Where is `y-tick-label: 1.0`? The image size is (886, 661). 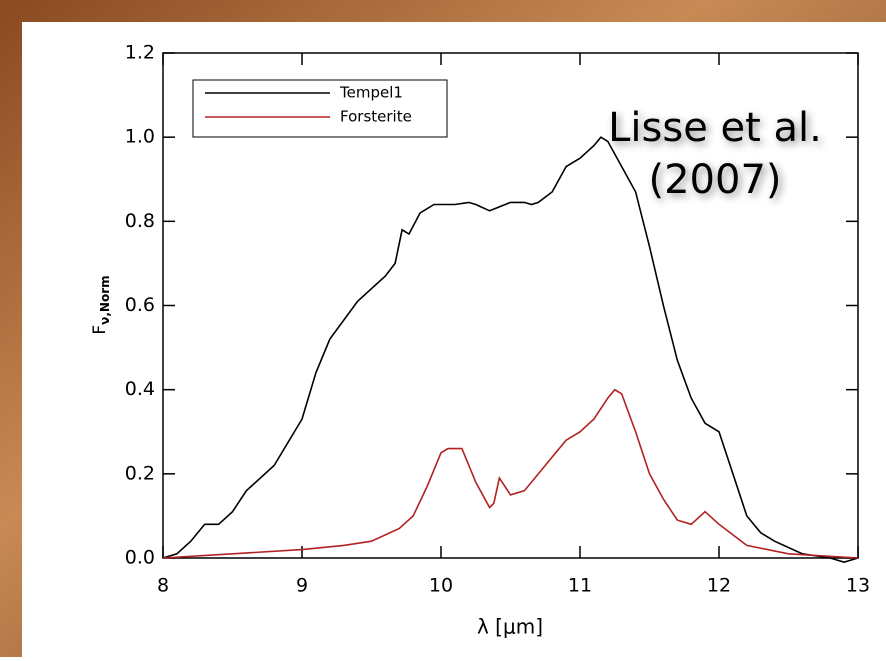 y-tick-label: 1.0 is located at coordinates (140, 137).